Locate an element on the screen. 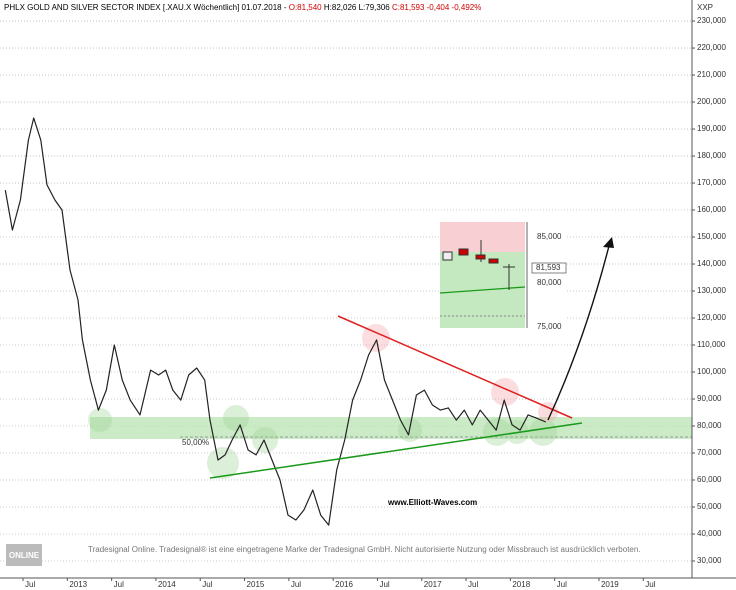 The width and height of the screenshot is (736, 590). inset-price-box is located at coordinates (549, 268).